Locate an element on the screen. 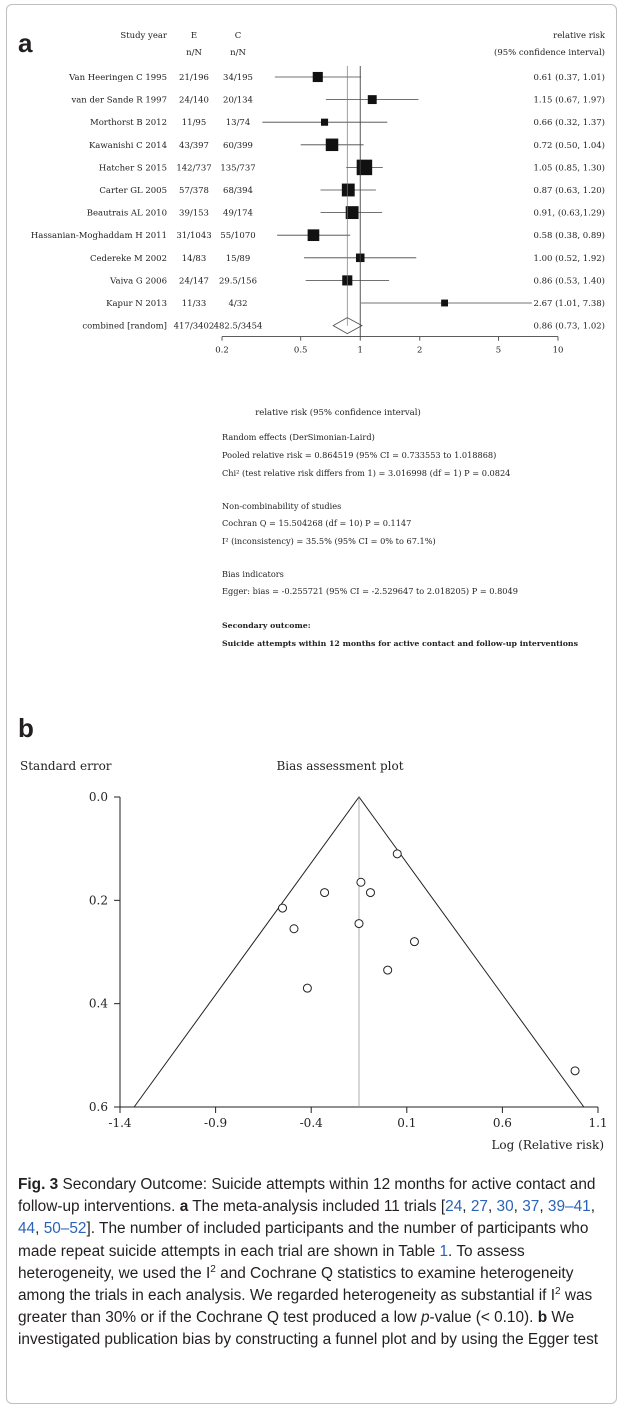 The height and width of the screenshot is (1410, 625). point-estimate-carter-gl-2005 is located at coordinates (348, 190).